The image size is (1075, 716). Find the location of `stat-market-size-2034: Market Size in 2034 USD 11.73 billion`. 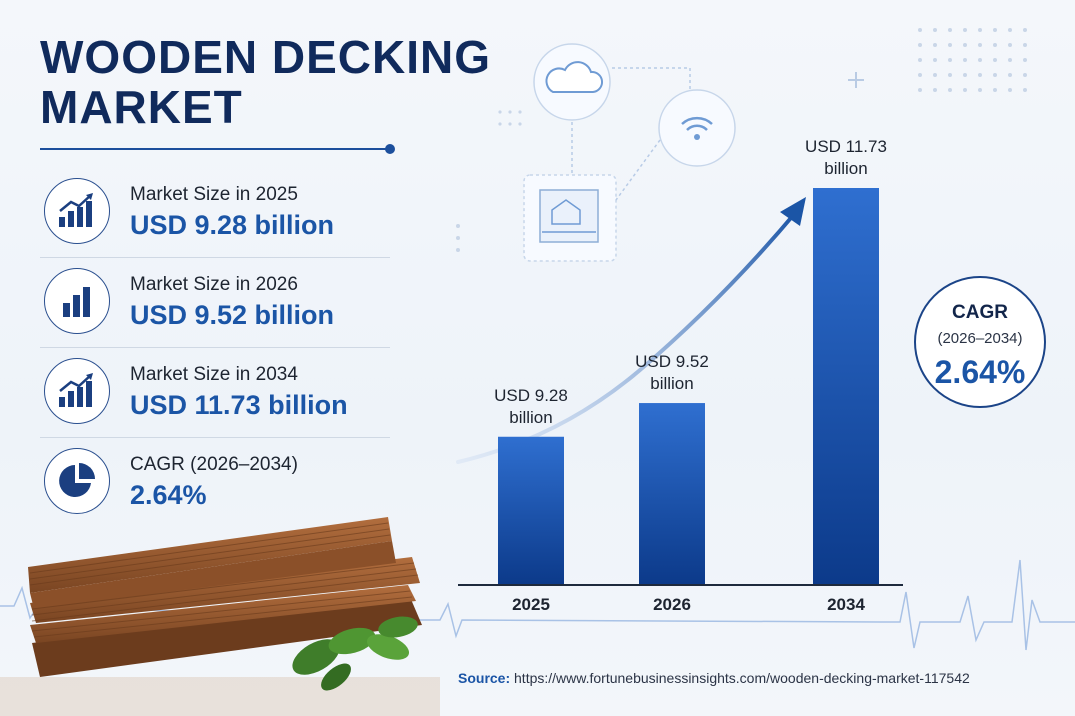

stat-market-size-2034: Market Size in 2034 USD 11.73 billion is located at coordinates (215, 394).